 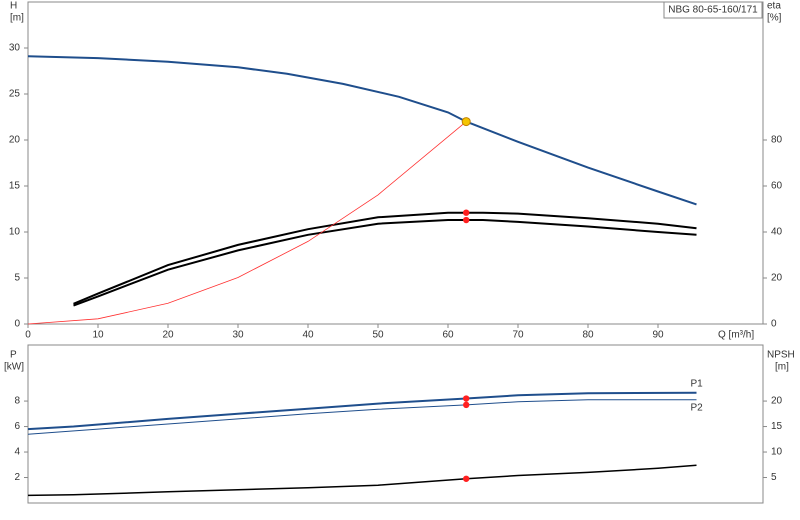 I want to click on y-tick-label: 5, so click(x=17, y=278).